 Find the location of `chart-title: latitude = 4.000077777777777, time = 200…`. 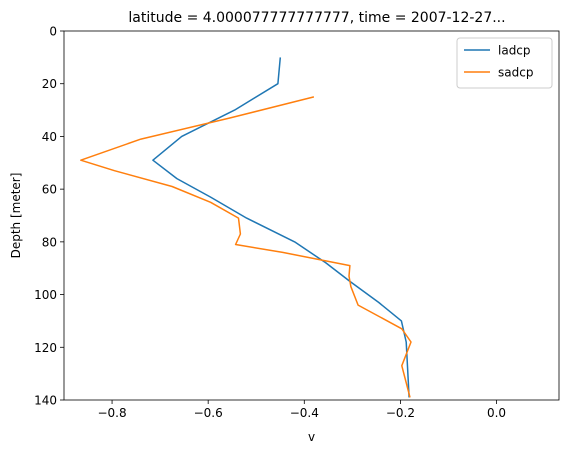

chart-title: latitude = 4.000077777777777, time = 200… is located at coordinates (316, 18).